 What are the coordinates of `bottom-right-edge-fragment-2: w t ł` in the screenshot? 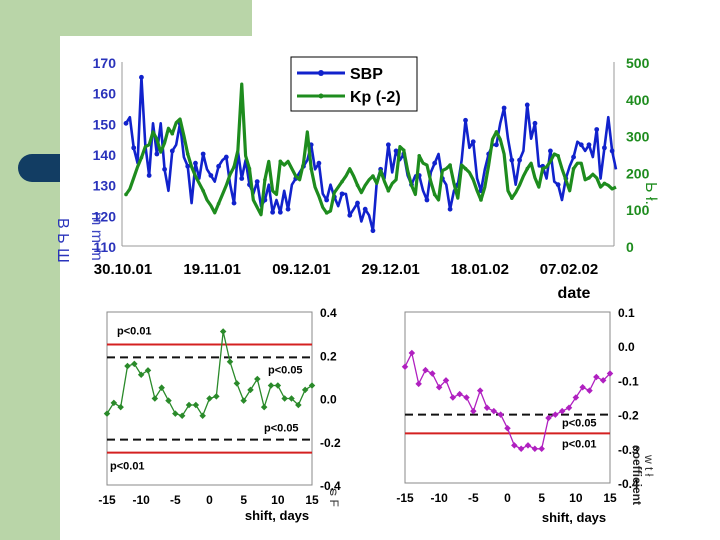 It's located at (649, 465).